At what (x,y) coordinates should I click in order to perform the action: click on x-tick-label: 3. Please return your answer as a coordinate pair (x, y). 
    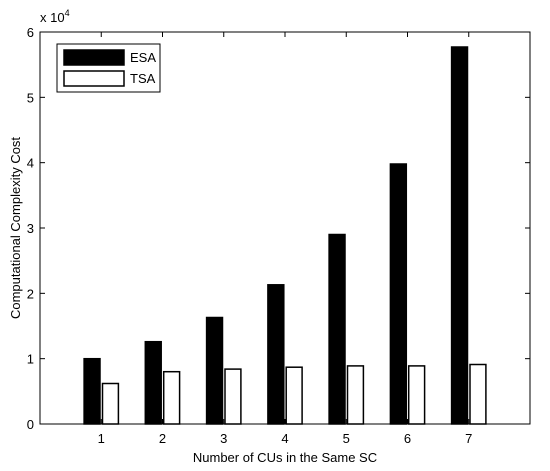
    Looking at the image, I should click on (223, 438).